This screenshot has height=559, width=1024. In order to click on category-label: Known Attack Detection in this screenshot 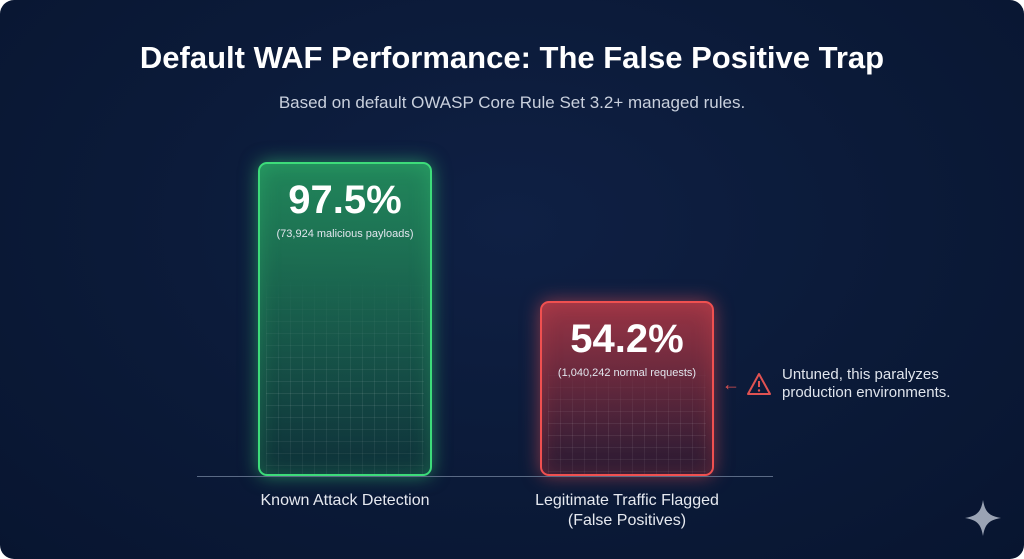, I will do `click(345, 501)`.